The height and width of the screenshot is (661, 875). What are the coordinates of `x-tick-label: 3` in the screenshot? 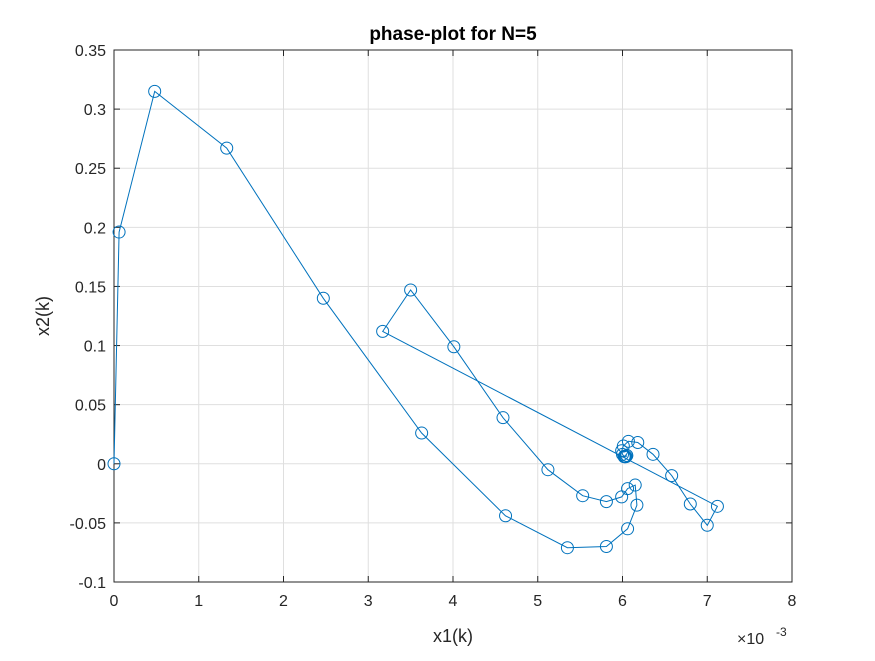 It's located at (368, 601).